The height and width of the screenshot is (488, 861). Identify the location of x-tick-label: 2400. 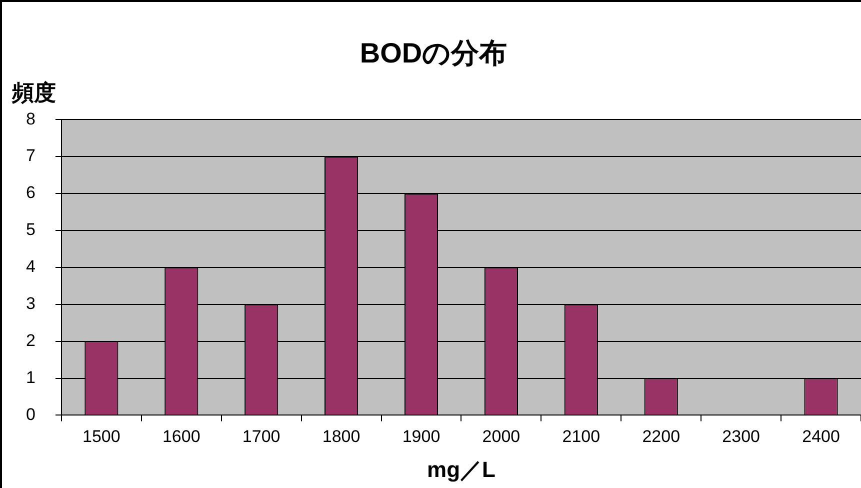
(821, 436).